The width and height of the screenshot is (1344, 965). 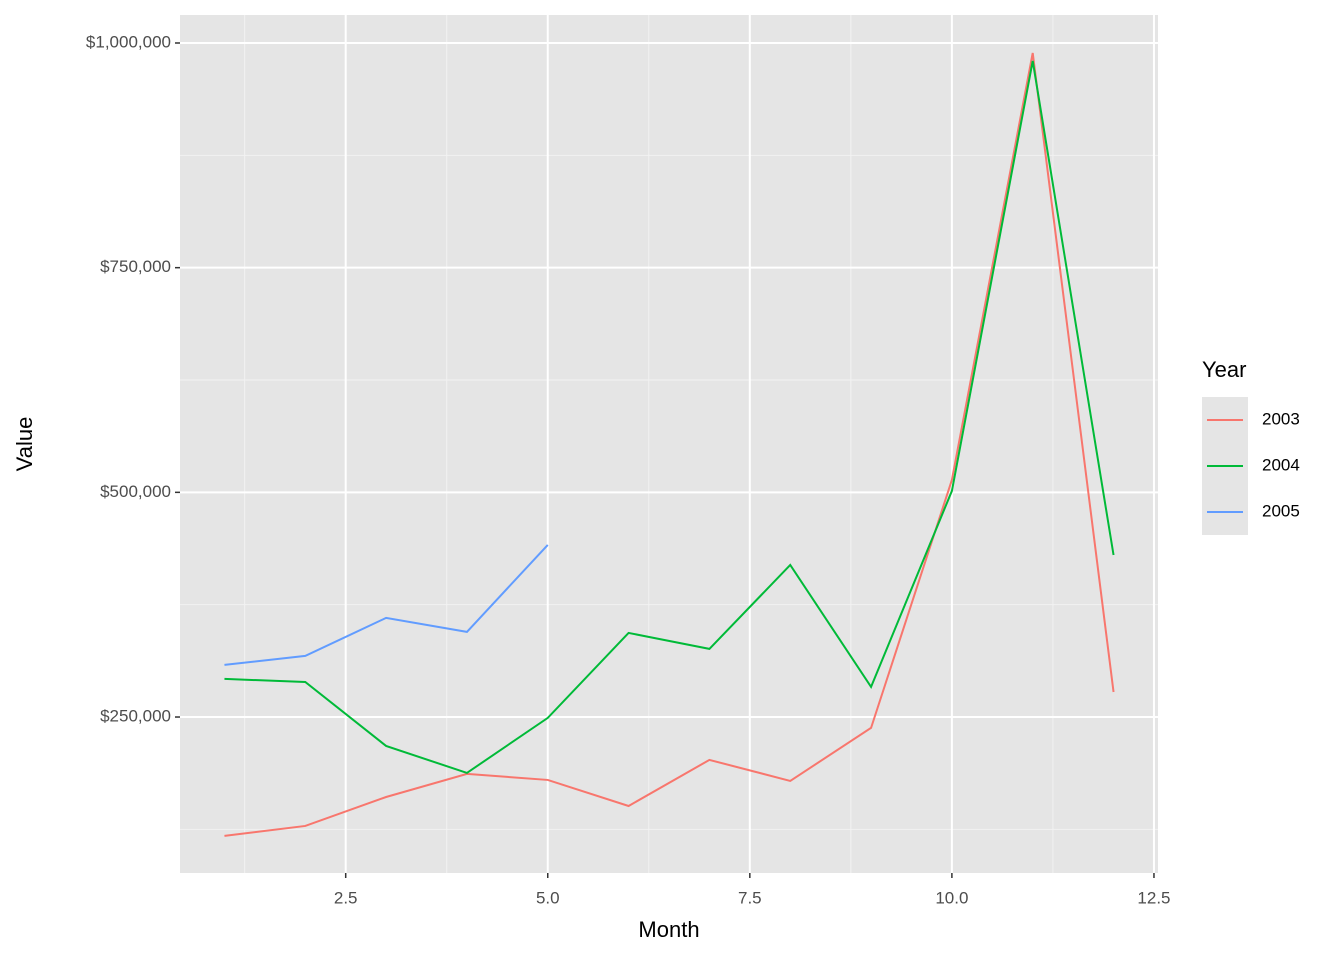 What do you see at coordinates (346, 897) in the screenshot?
I see `x-tick-label: 2.5` at bounding box center [346, 897].